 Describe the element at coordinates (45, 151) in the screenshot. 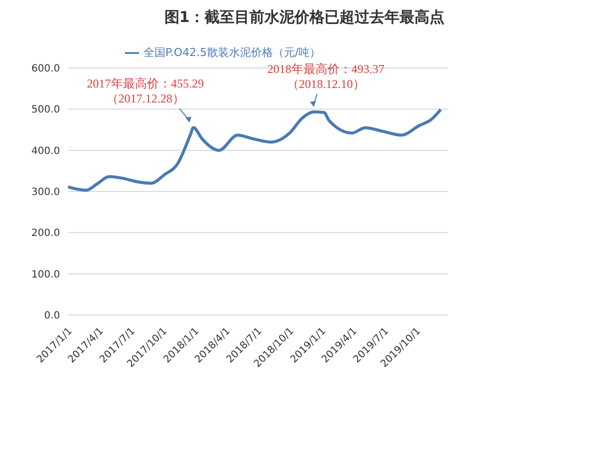

I see `y-tick-label: 400.0` at that location.